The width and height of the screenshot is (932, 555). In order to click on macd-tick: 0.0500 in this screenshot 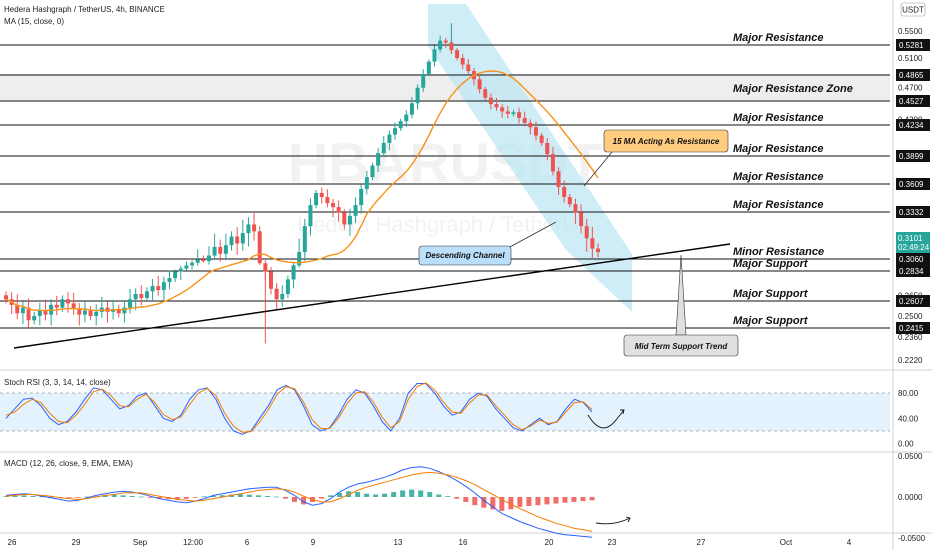, I will do `click(910, 456)`.